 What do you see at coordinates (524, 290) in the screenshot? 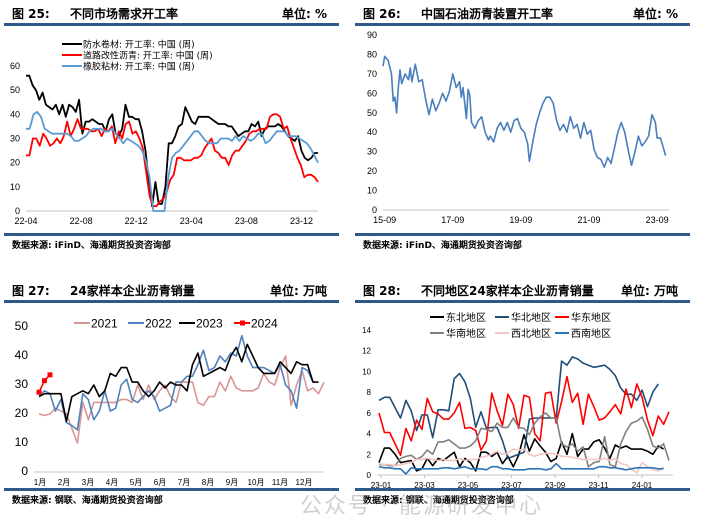
I see `figure-header: 图 28: 不同地区24家样本企业沥青销量 单位: 万吨` at bounding box center [524, 290].